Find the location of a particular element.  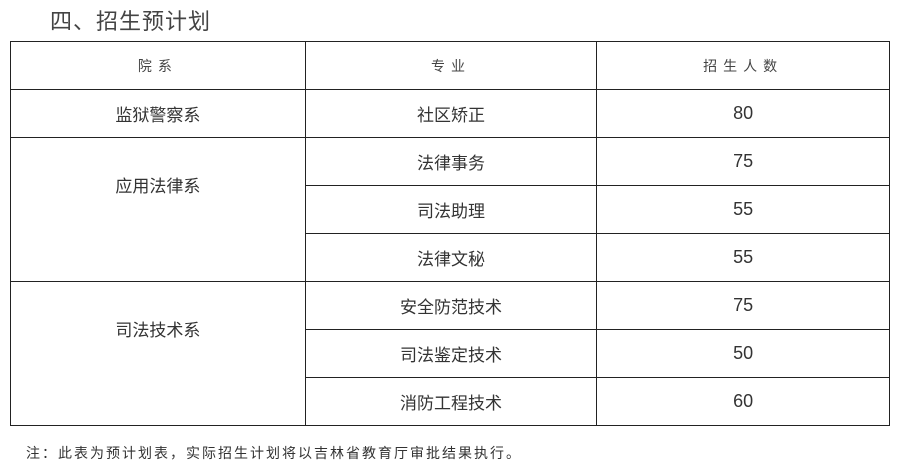

table-row: 监狱警察系 社区矫正 80 is located at coordinates (450, 113).